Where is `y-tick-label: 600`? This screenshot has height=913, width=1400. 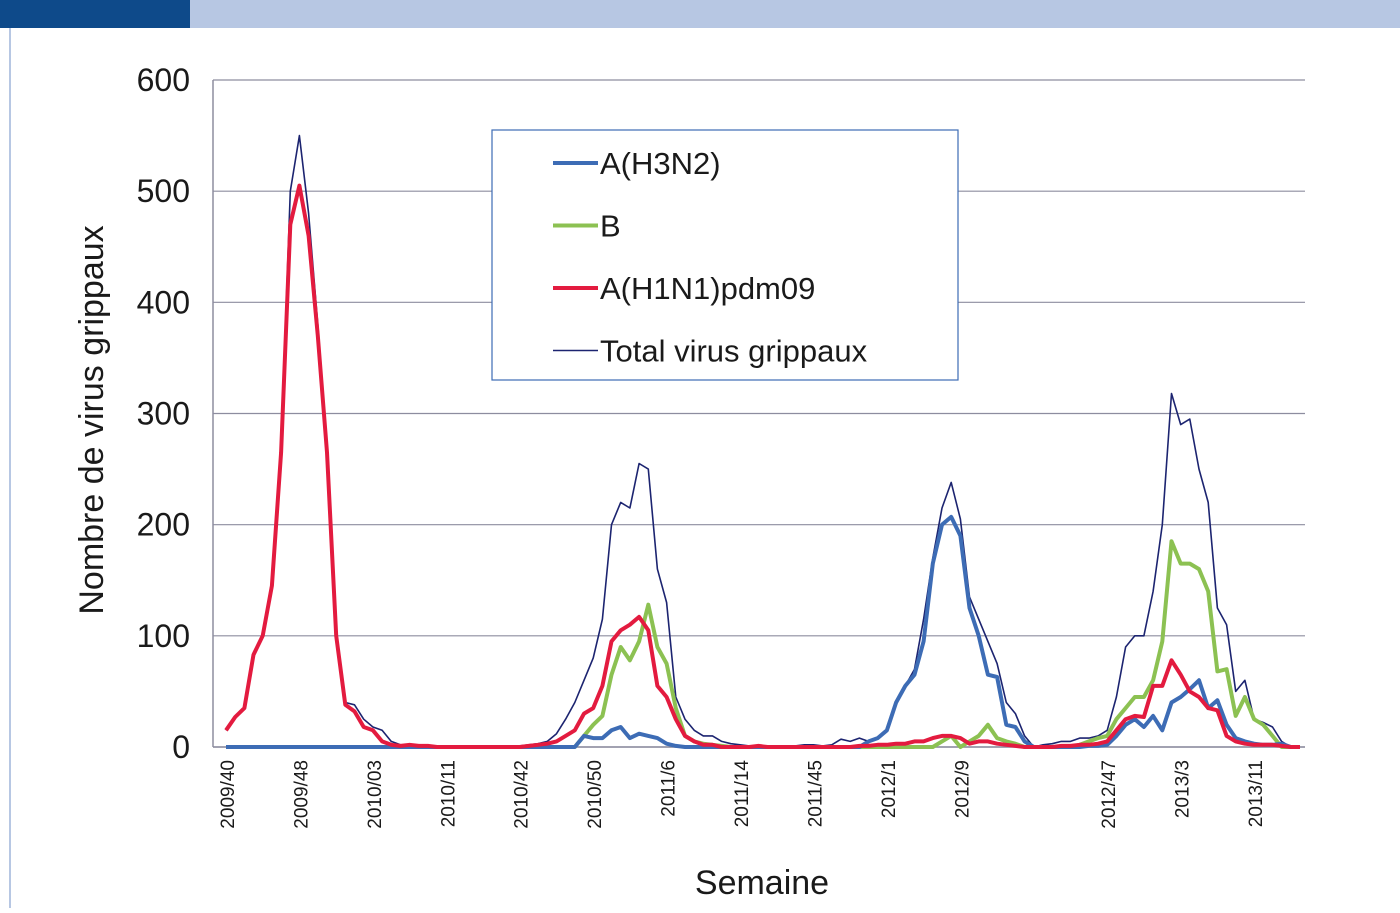 y-tick-label: 600 is located at coordinates (163, 80).